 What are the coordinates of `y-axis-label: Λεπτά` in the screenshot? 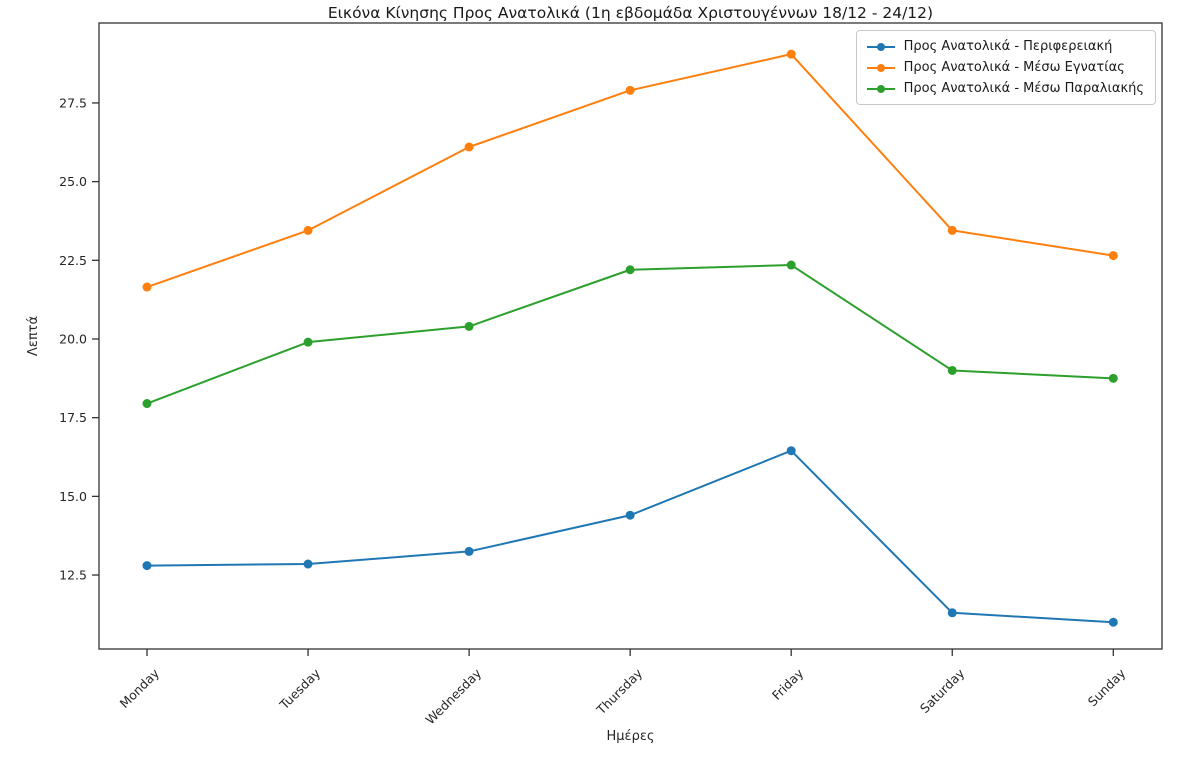 It's located at (33, 336).